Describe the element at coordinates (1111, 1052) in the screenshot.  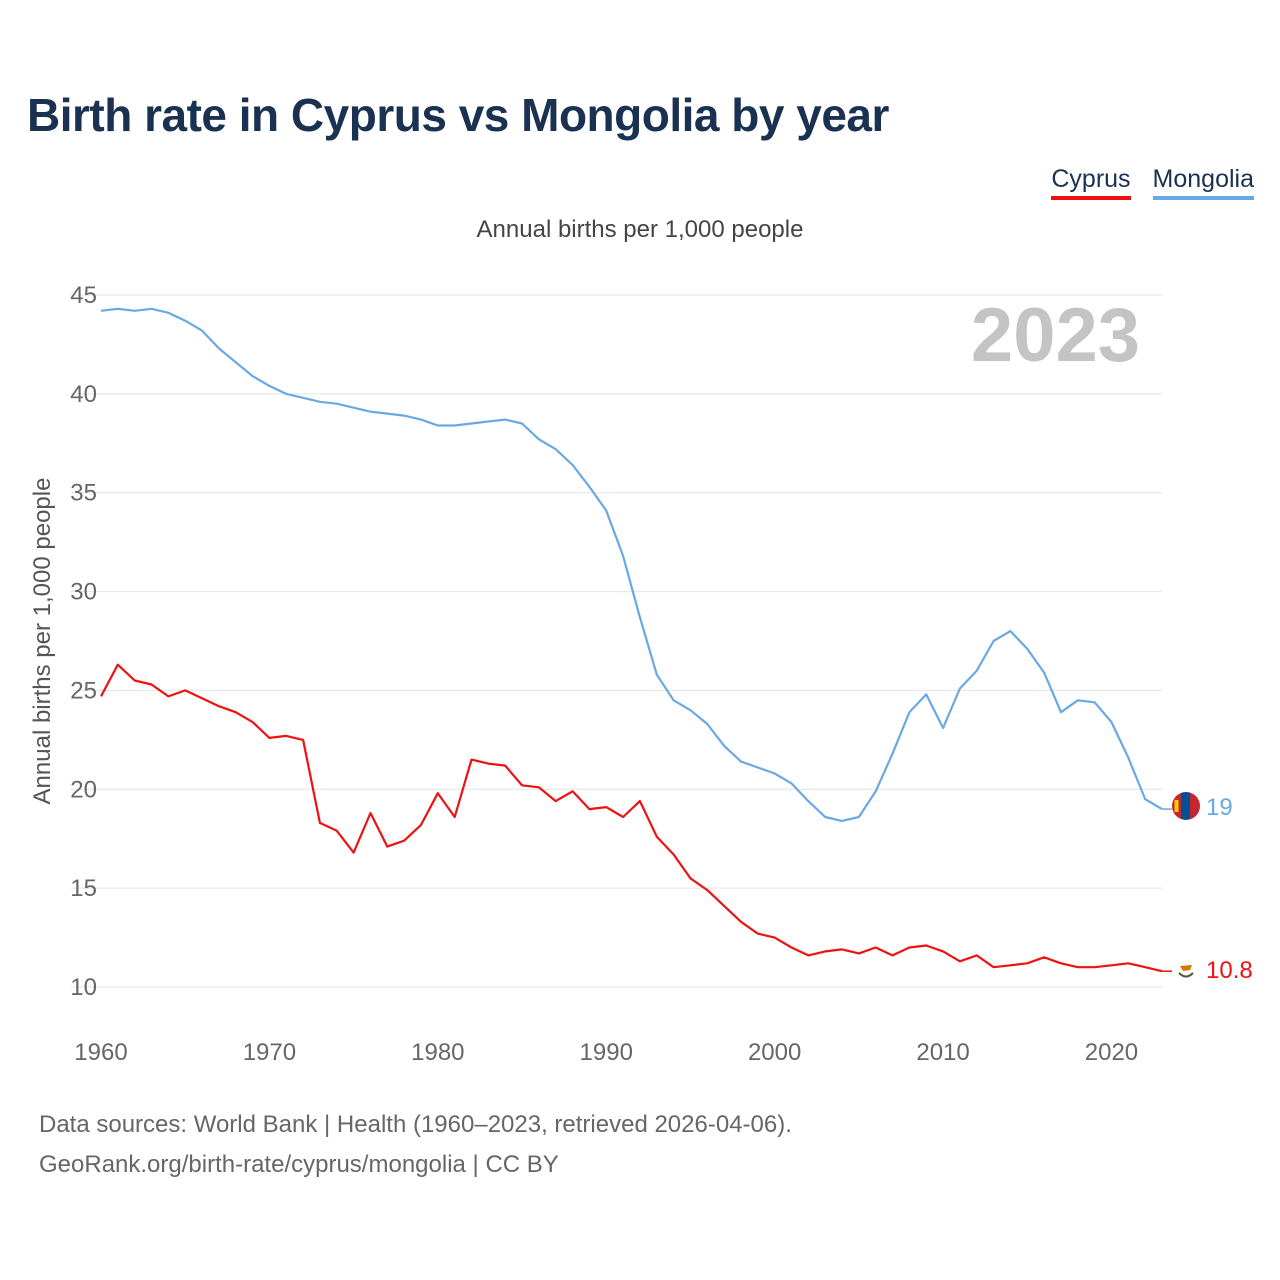
I see `x-tick-label-2020: 2020` at that location.